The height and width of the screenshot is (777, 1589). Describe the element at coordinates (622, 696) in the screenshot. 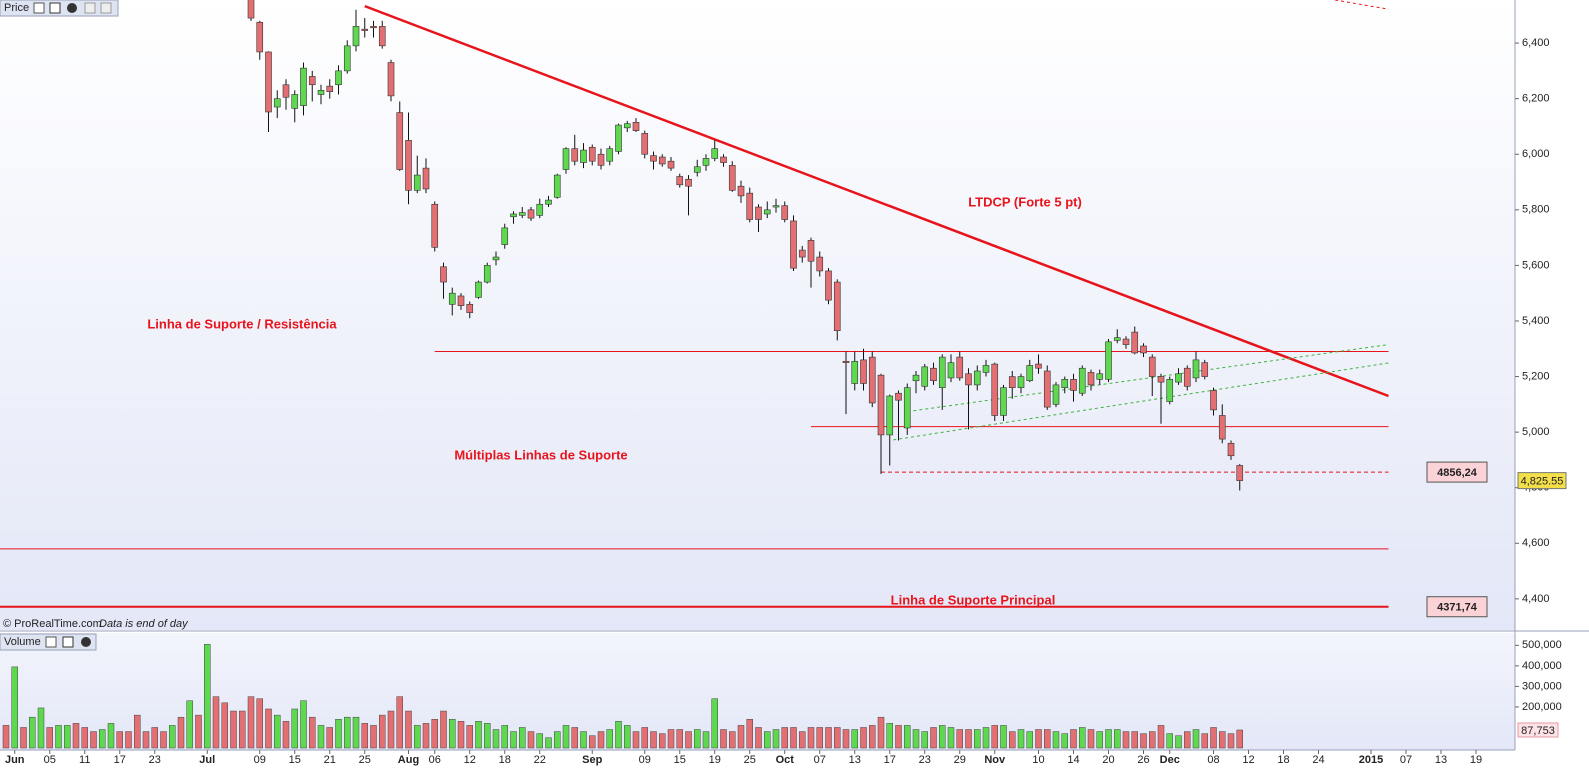

I see `volume-plot` at that location.